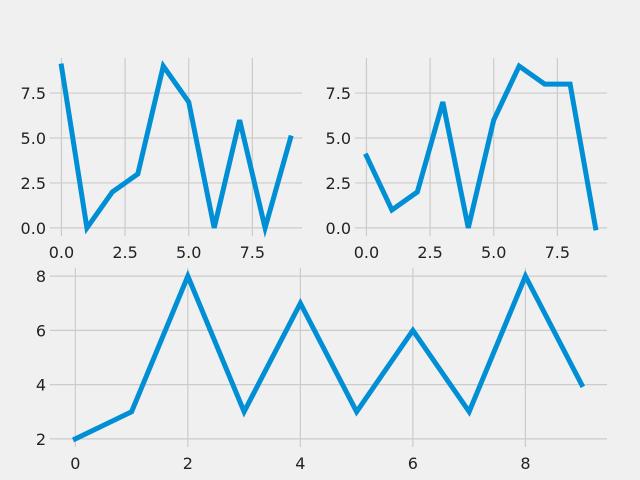 This screenshot has width=640, height=480. Describe the element at coordinates (525, 463) in the screenshot. I see `x-tick-label: 8` at that location.